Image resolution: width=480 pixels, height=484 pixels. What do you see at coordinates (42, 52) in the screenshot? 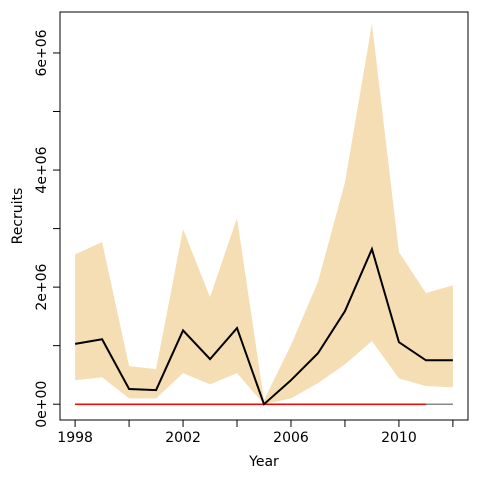
I see `y-tick-label: 6e+06` at bounding box center [42, 52].